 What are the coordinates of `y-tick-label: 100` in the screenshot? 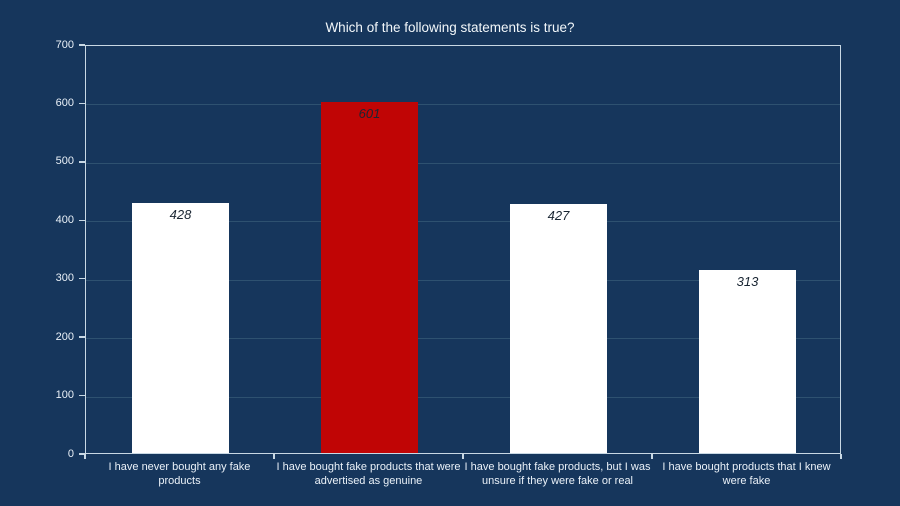 It's located at (64, 395).